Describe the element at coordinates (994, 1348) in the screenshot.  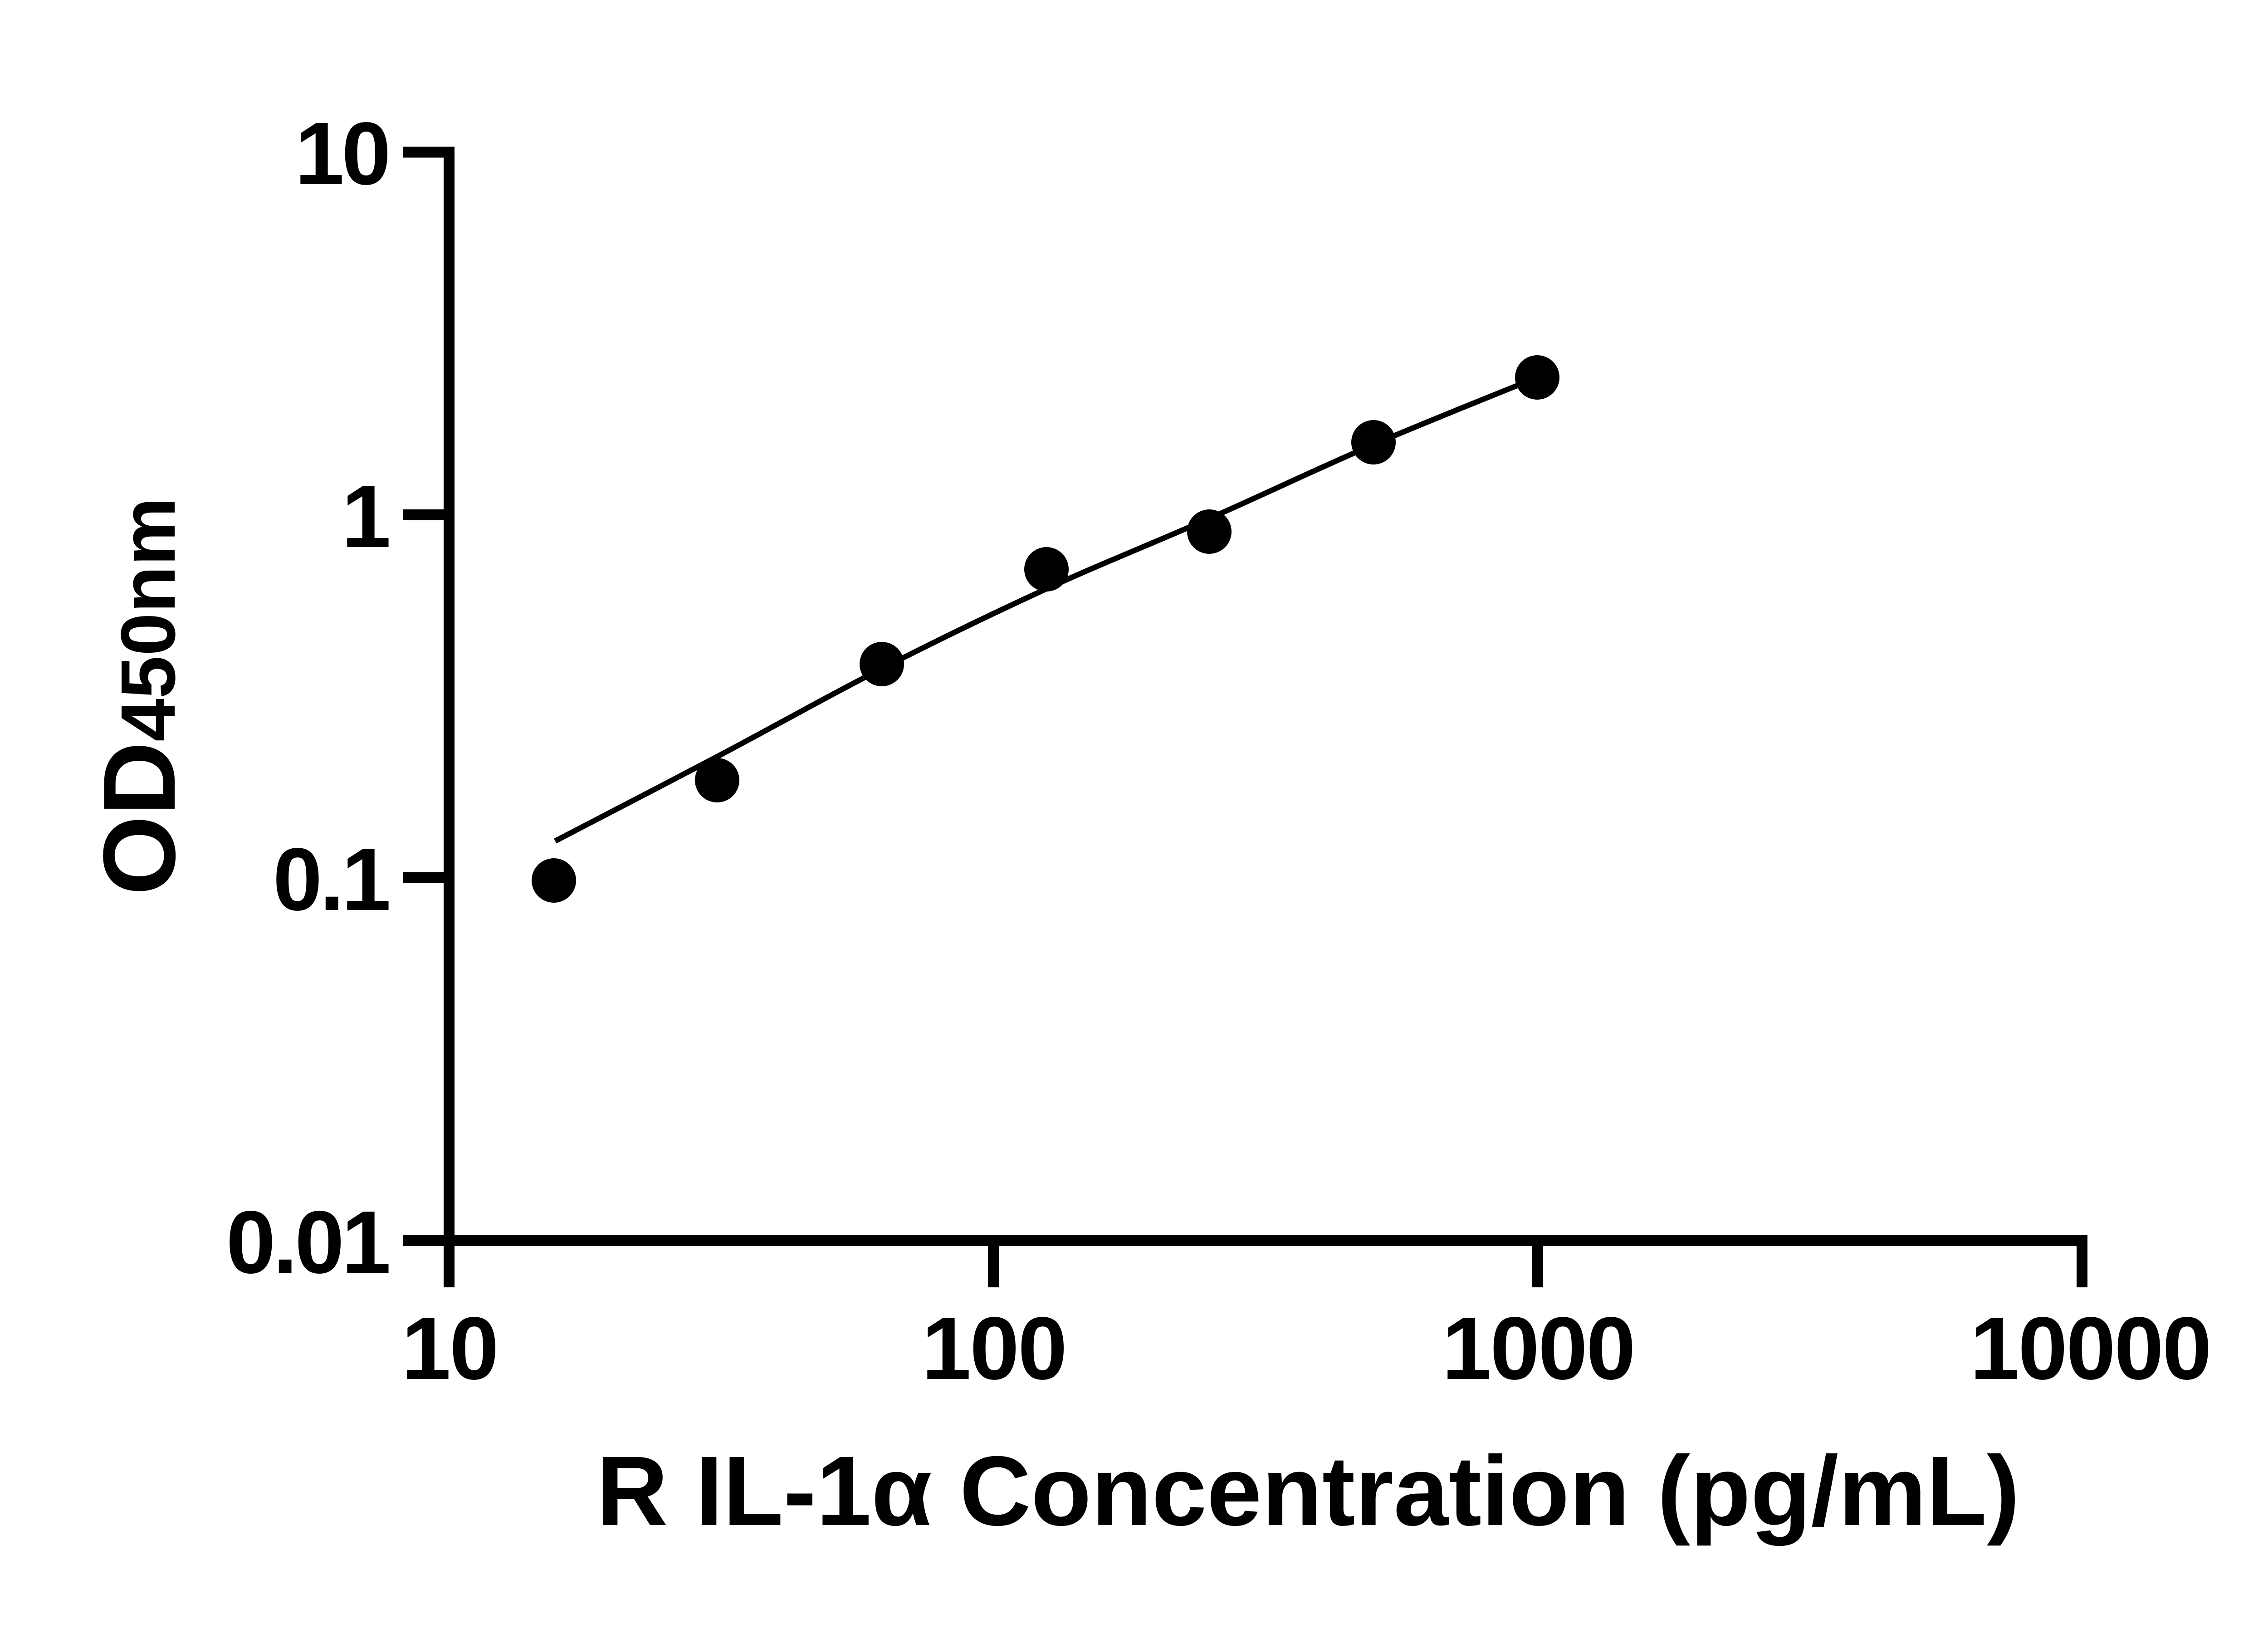
I see `svg-text: 100` at that location.